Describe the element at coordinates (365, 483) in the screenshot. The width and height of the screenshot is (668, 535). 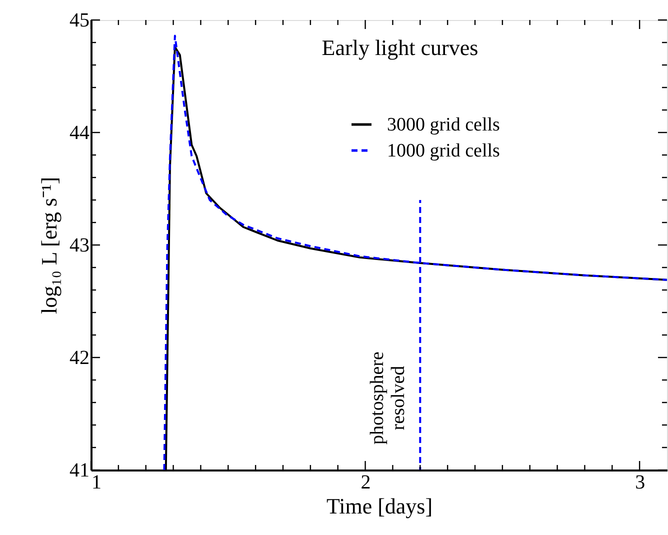
I see `x-tick-label: 2` at that location.